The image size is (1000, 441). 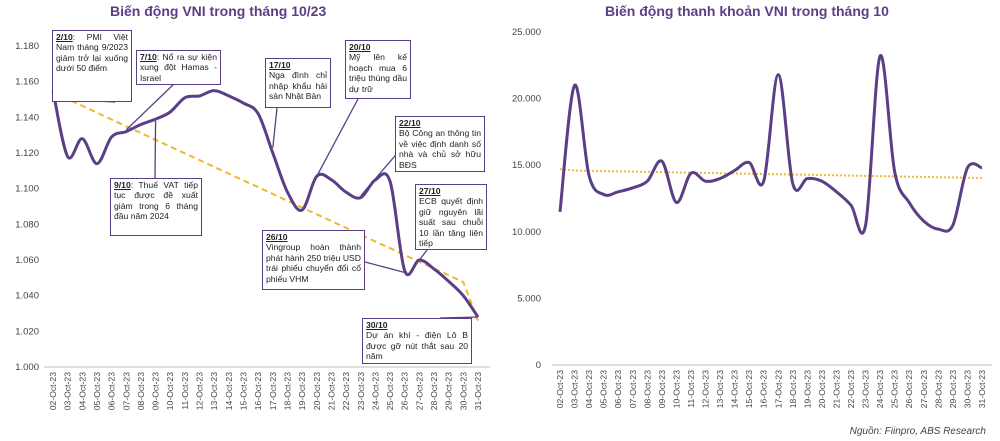 What do you see at coordinates (662, 389) in the screenshot?
I see `liquidity-x-tick-label: 09-Oct-23` at bounding box center [662, 389].